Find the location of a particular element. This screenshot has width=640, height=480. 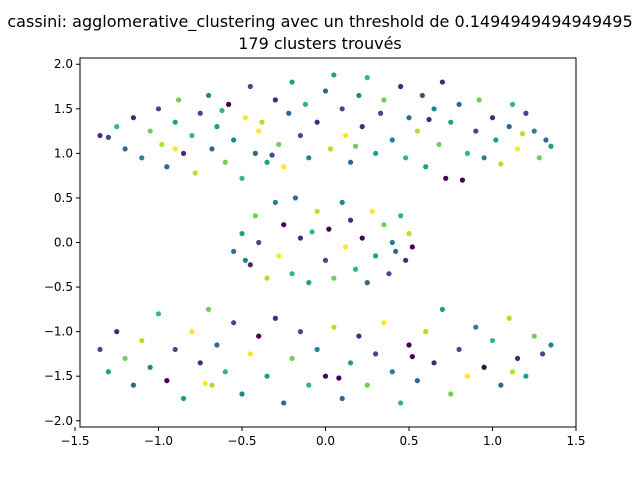

x-tick-label: 0.0 is located at coordinates (325, 441).